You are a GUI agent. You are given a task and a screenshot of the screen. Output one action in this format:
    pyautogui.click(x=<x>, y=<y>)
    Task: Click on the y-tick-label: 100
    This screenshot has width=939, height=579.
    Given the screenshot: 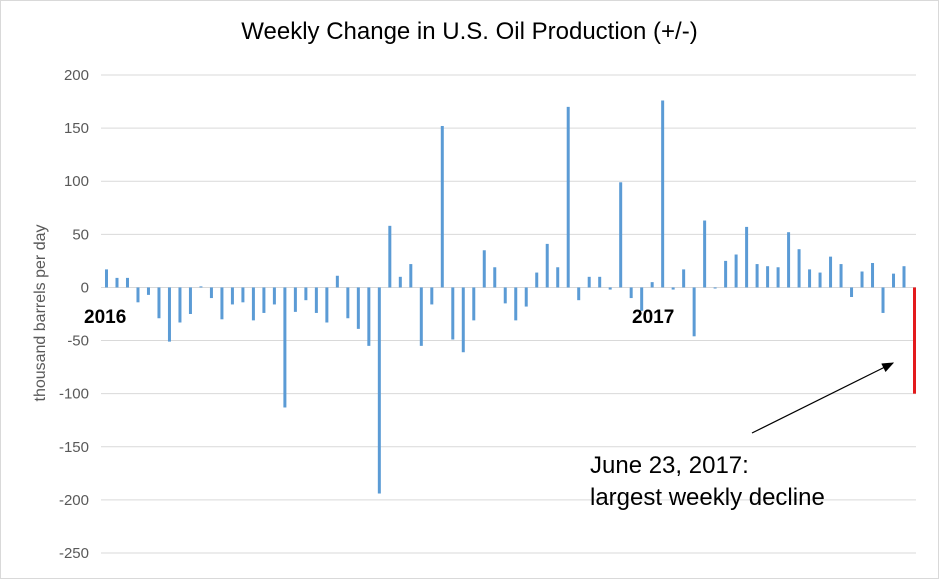 What is the action you would take?
    pyautogui.click(x=76, y=181)
    